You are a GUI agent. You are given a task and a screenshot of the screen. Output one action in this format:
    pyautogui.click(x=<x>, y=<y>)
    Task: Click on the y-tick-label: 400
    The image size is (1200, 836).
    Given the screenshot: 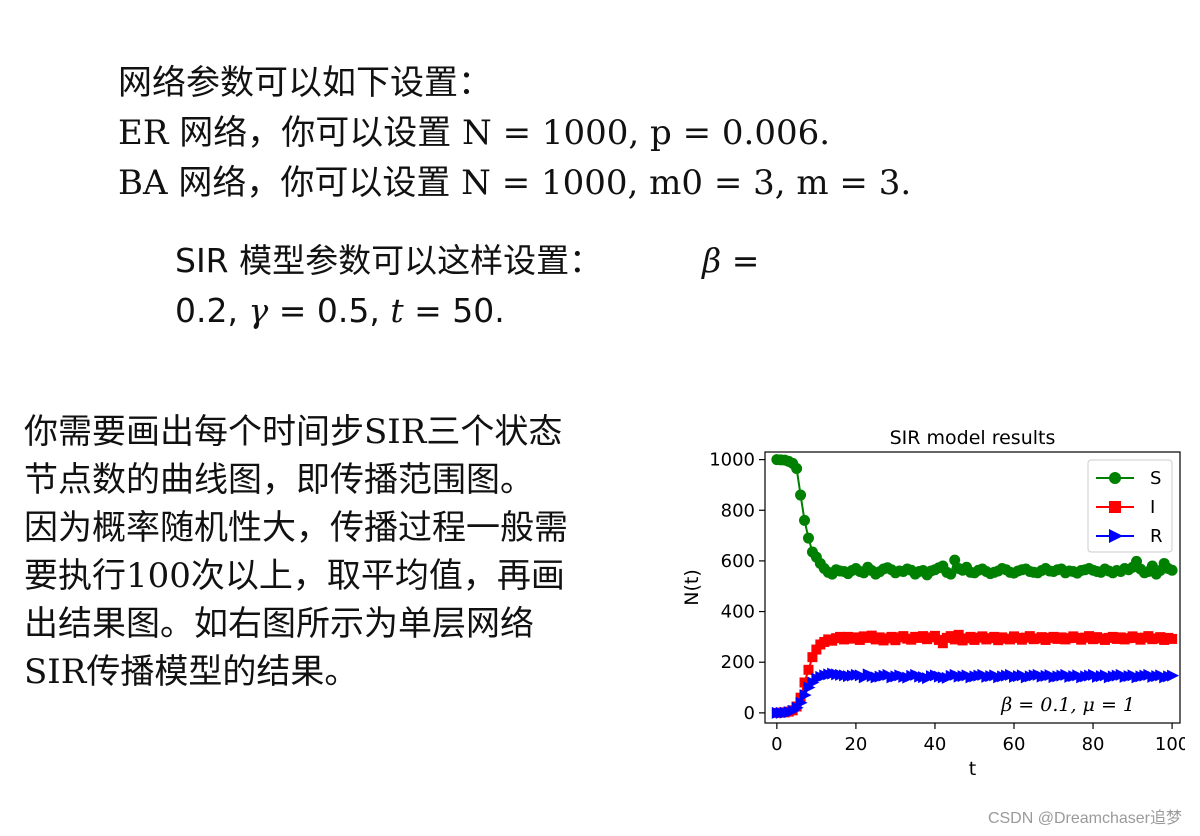 What is the action you would take?
    pyautogui.click(x=738, y=612)
    